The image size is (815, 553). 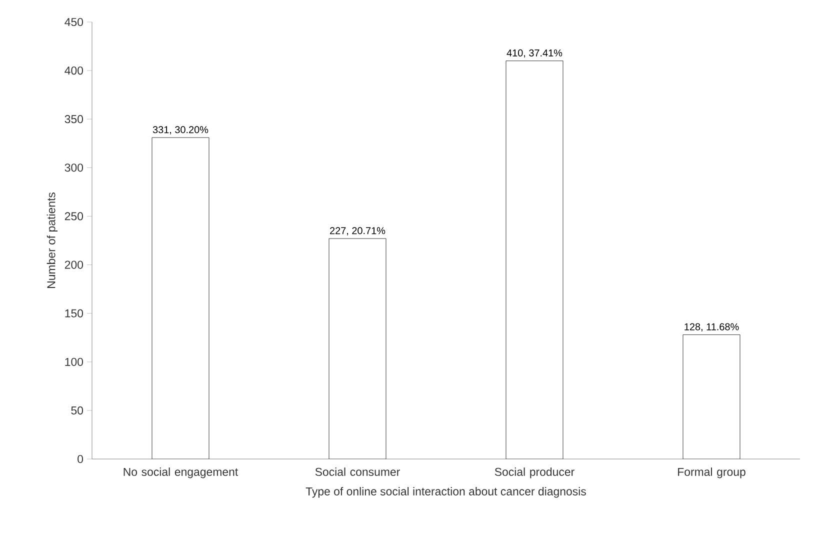 What do you see at coordinates (77, 410) in the screenshot?
I see `y-tick-label: 50` at bounding box center [77, 410].